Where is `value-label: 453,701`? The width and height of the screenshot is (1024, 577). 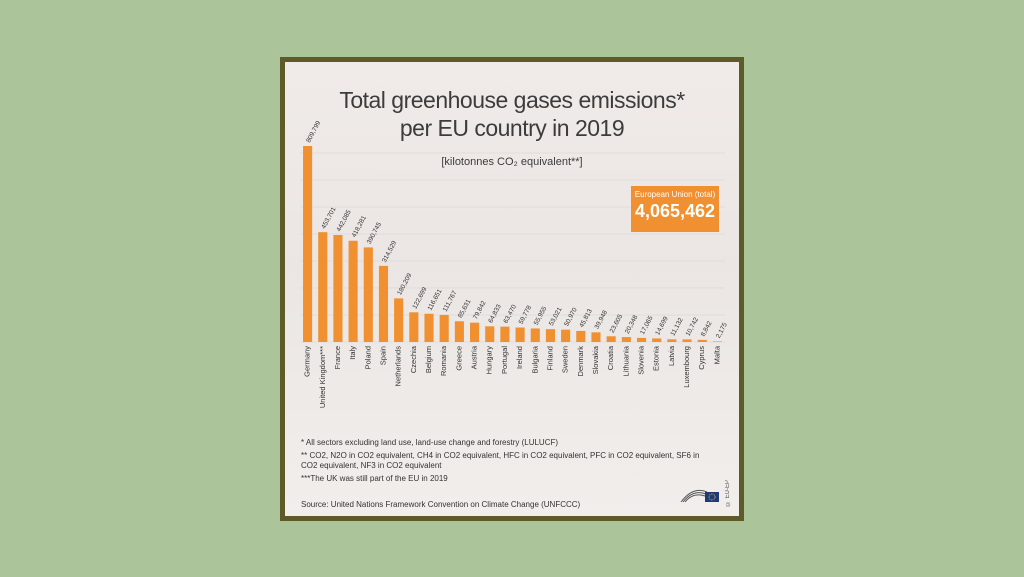 value-label: 453,701 is located at coordinates (328, 218).